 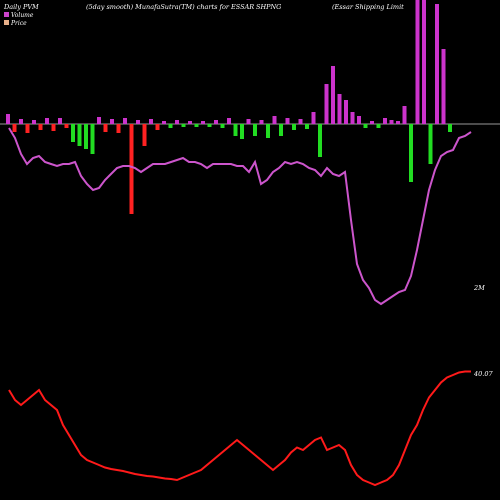 What do you see at coordinates (21, 7) in the screenshot?
I see `header-daily-pvm: Daily PVM` at bounding box center [21, 7].